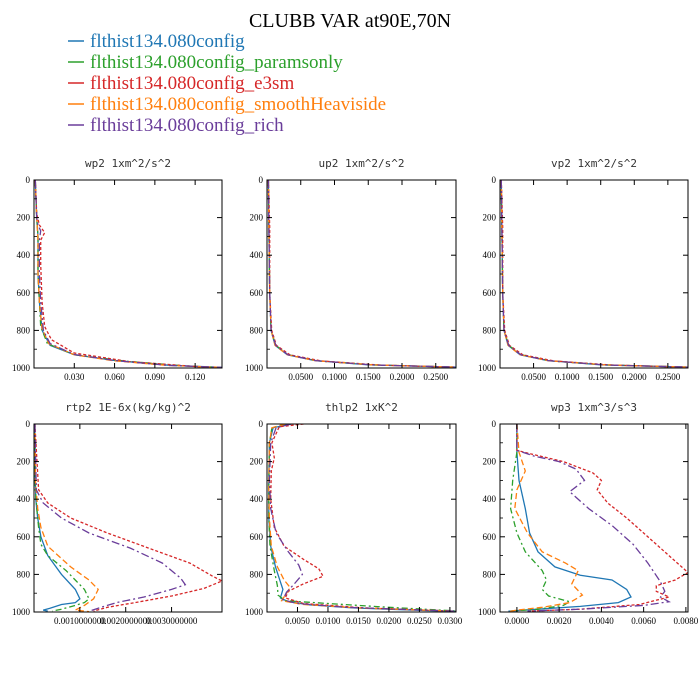  What do you see at coordinates (686, 621) in the screenshot?
I see `x-tick-label: 0.0080` at bounding box center [686, 621].